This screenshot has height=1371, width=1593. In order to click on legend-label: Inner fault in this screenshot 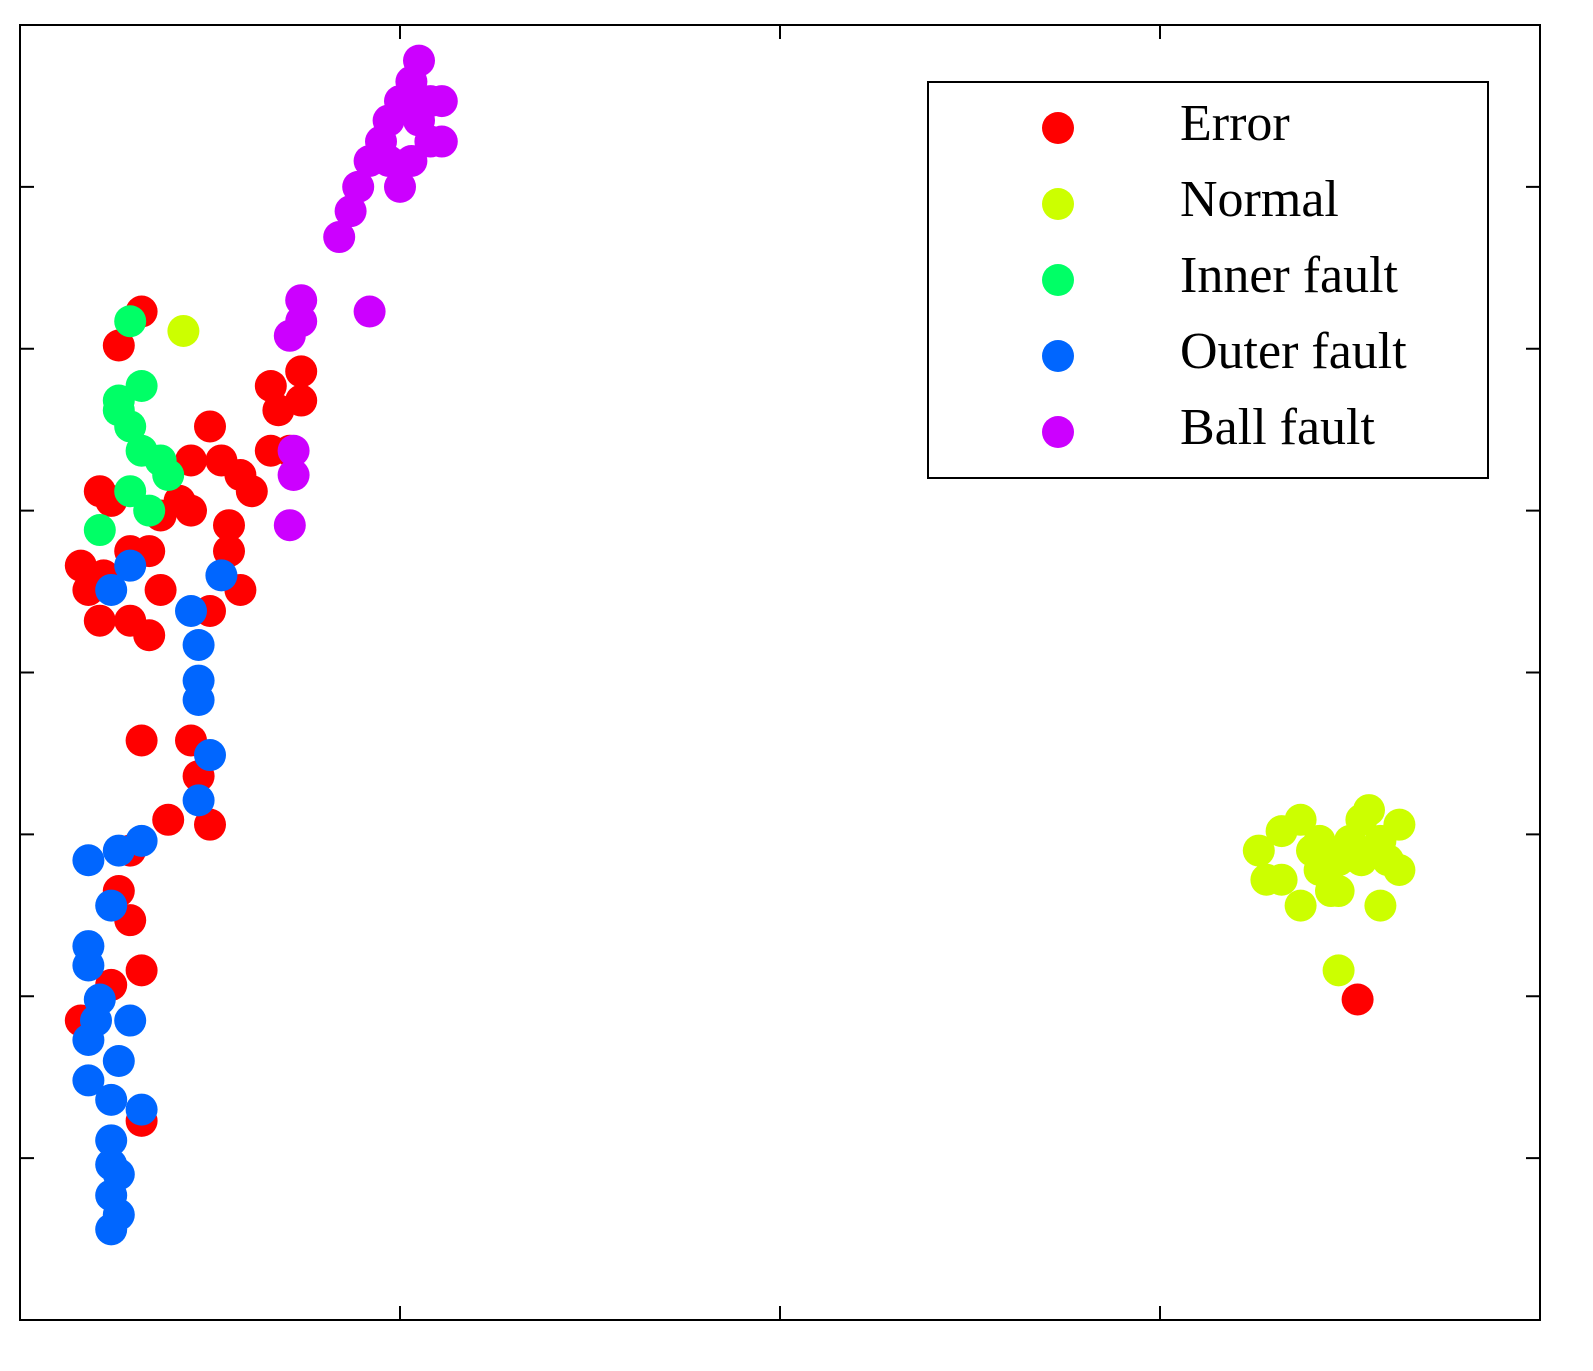, I will do `click(1289, 275)`.